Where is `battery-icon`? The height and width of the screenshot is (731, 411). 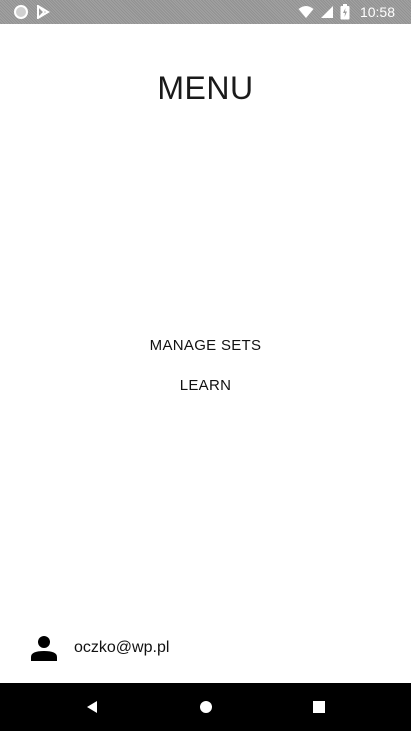 battery-icon is located at coordinates (345, 12).